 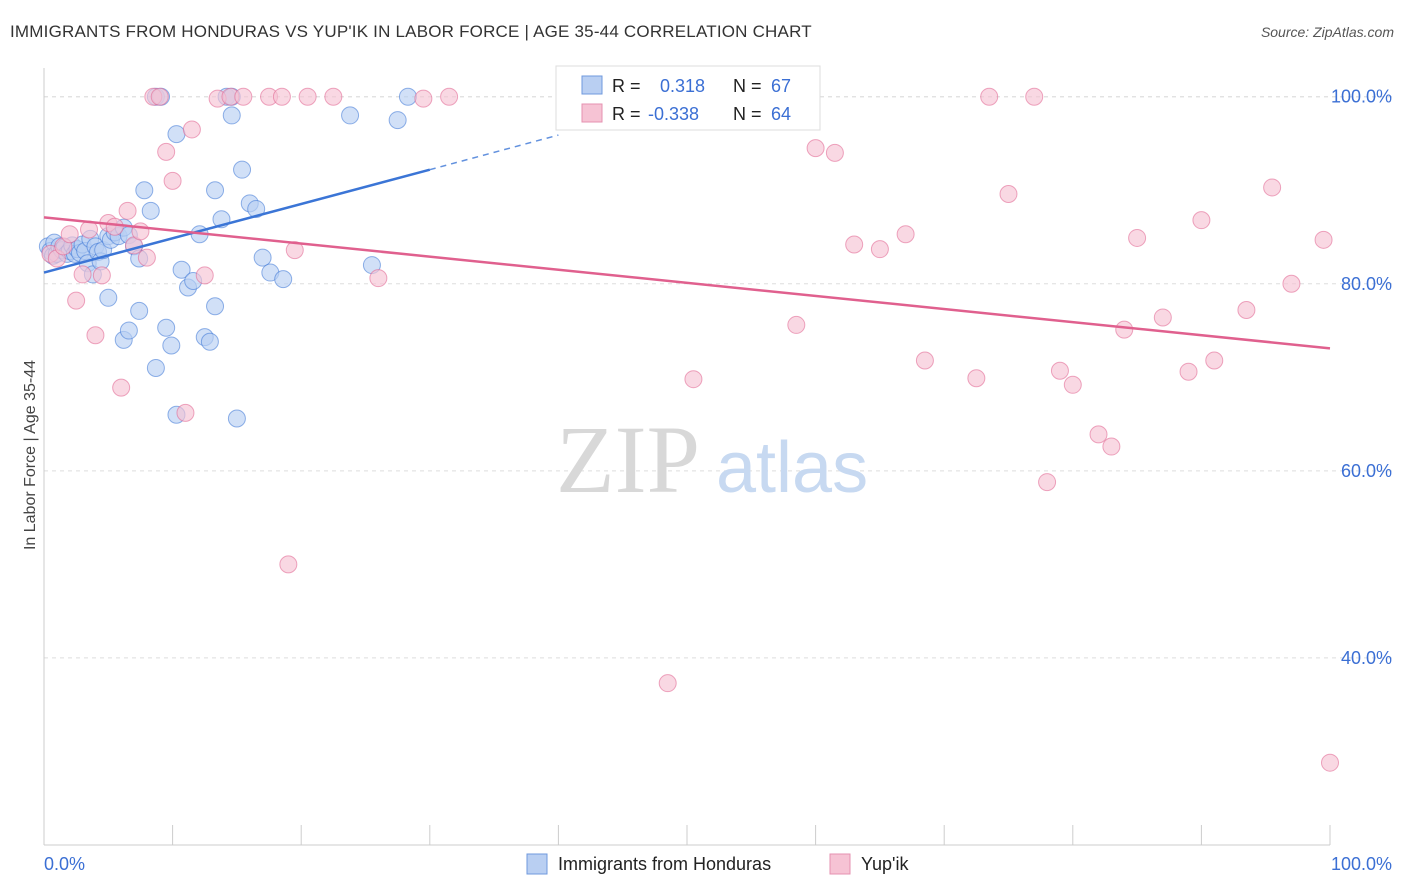 I want to click on watermark: ZIP atlas, so click(x=712, y=459).